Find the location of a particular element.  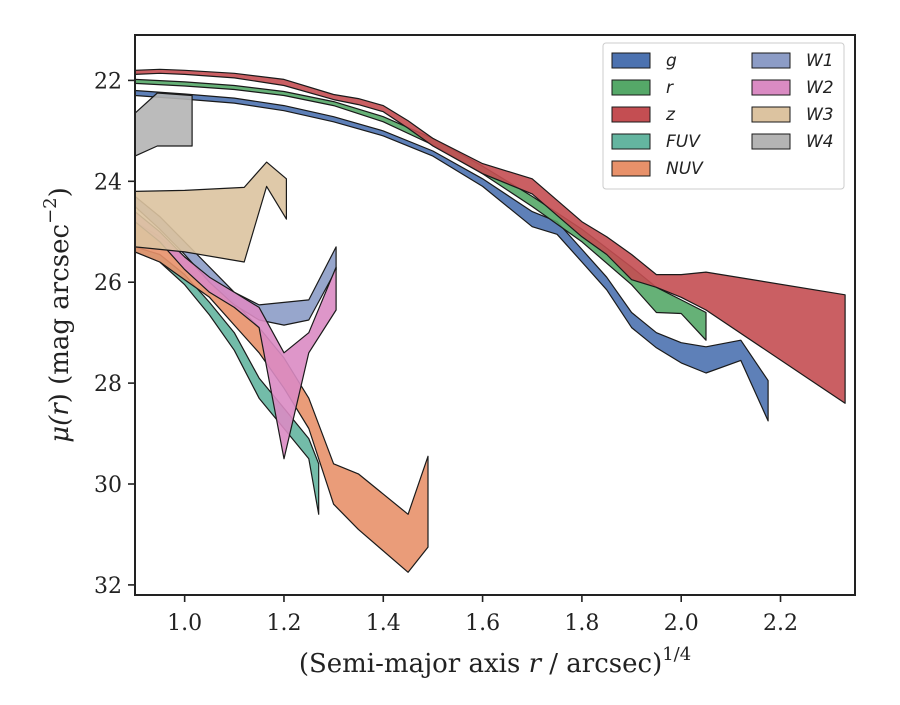

y-axis-label: μ(r) (mag arcsec−2) is located at coordinates (57, 315).